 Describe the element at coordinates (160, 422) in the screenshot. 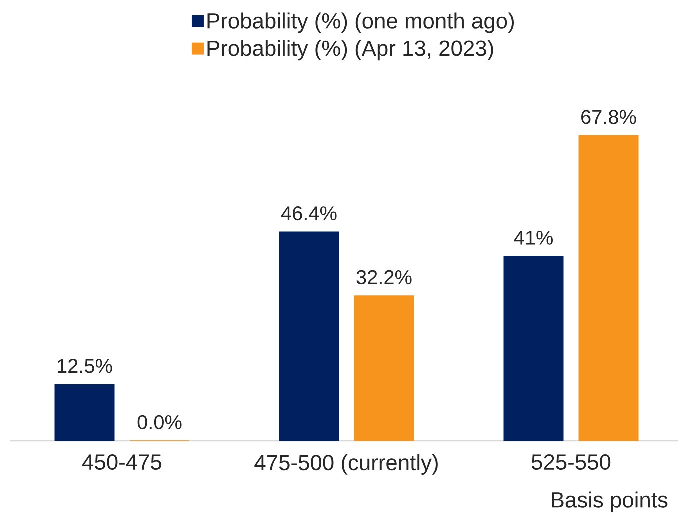

I see `data-label: 0.0%` at that location.